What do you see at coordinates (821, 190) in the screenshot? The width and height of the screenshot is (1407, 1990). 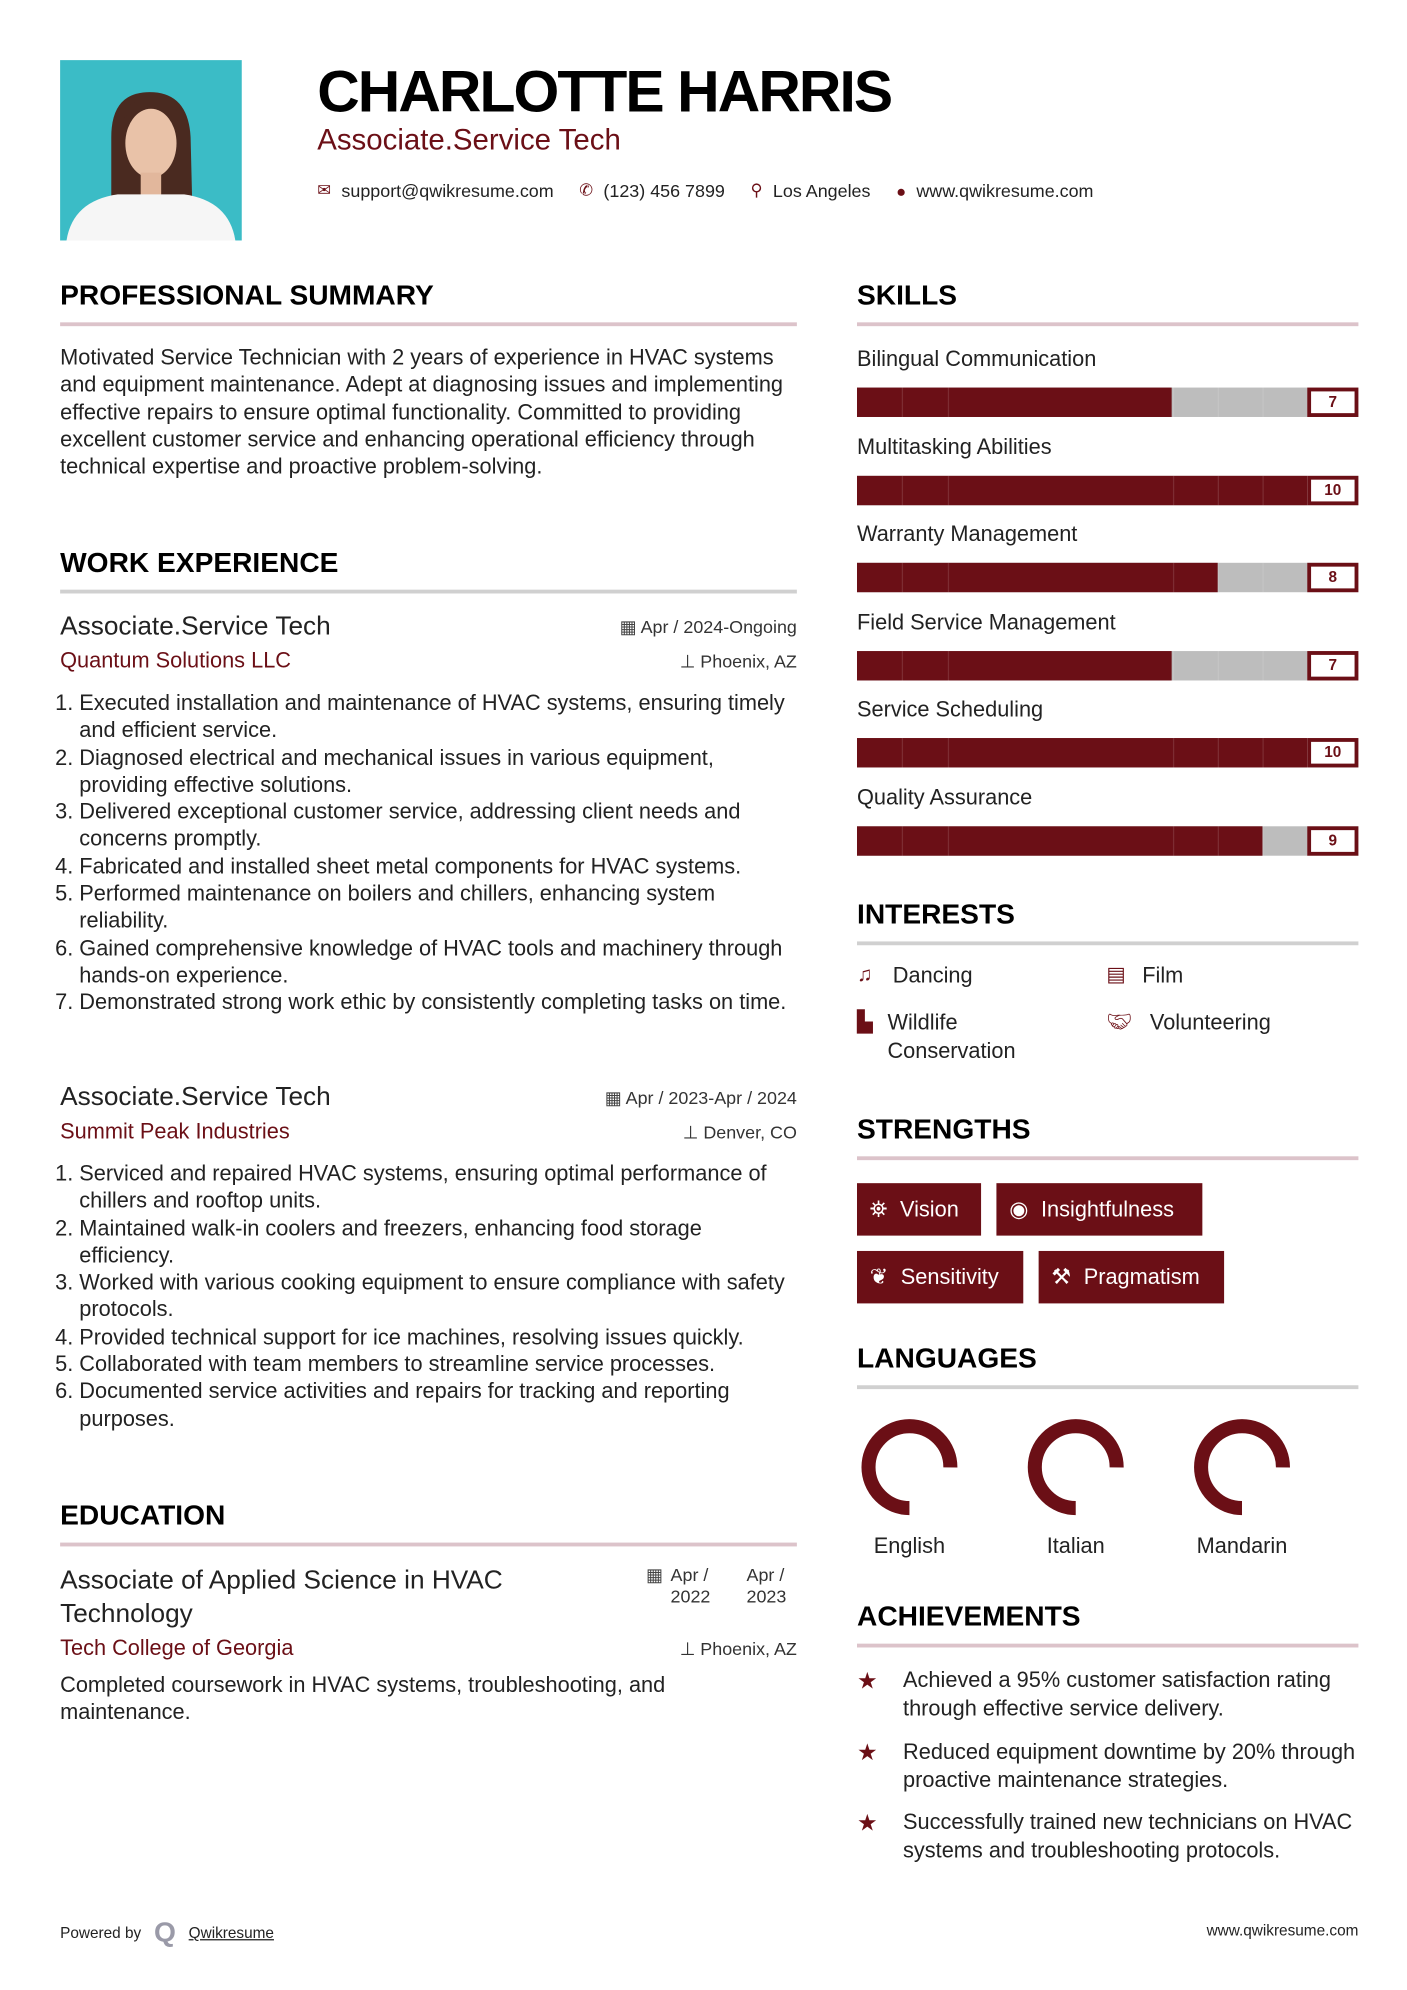 I see `location-text: Los Angeles` at bounding box center [821, 190].